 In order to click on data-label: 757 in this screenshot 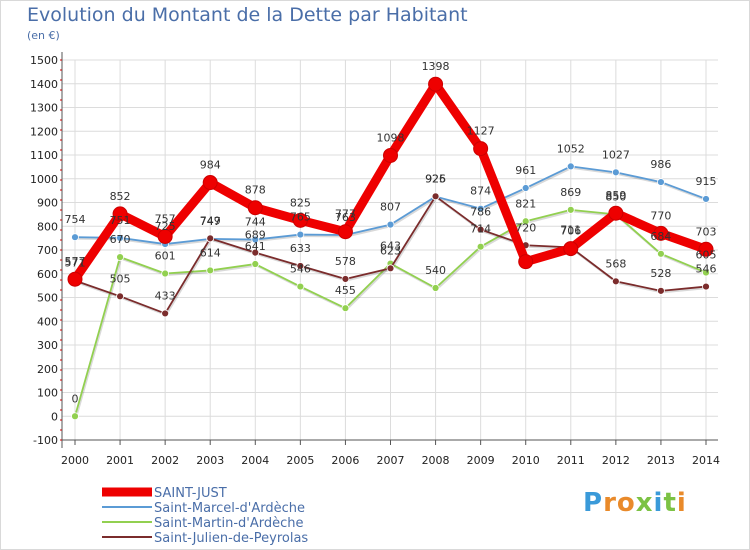, I will do `click(165, 218)`.